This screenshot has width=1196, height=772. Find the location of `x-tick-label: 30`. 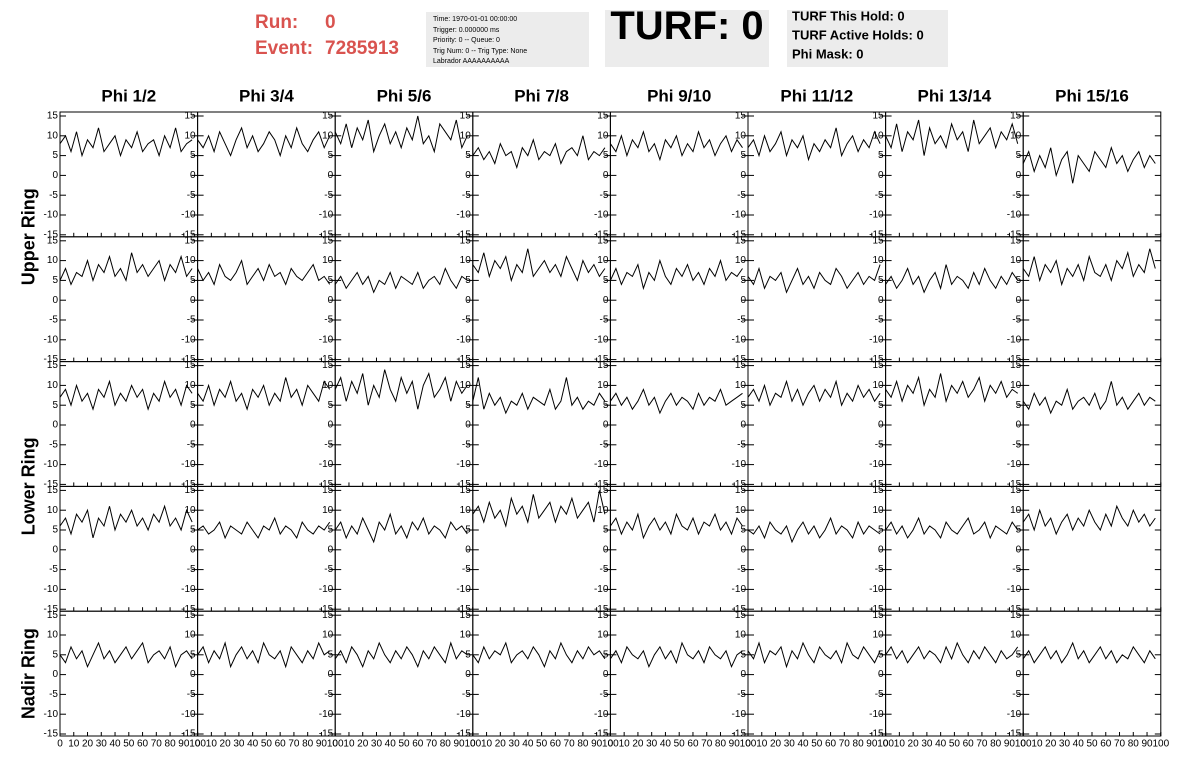

x-tick-label: 30 is located at coordinates (239, 744).